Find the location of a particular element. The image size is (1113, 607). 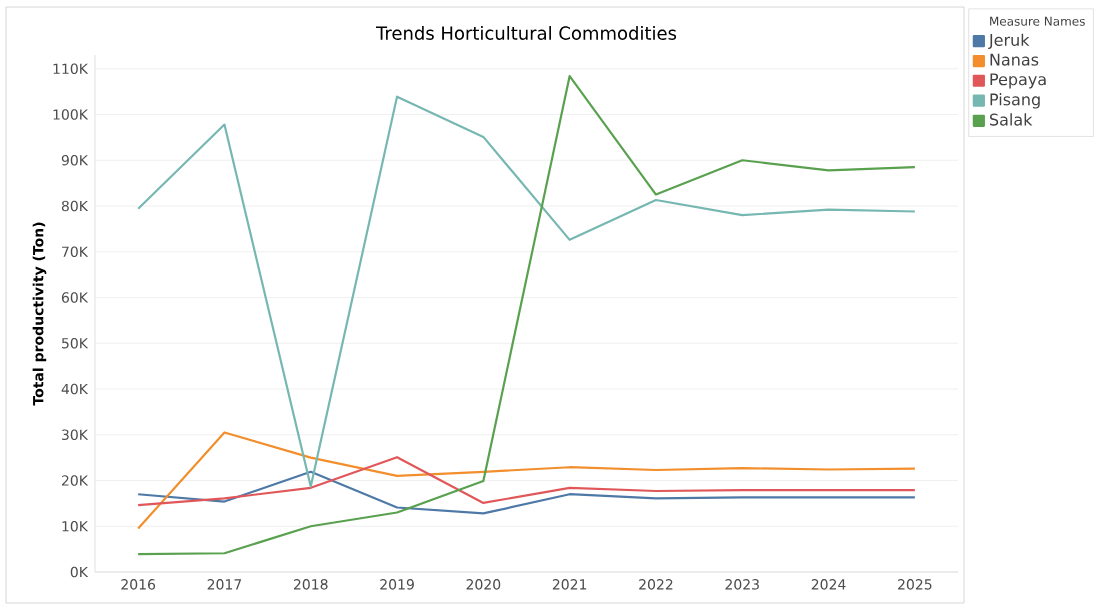

x-tick-label: 2019 is located at coordinates (397, 584).